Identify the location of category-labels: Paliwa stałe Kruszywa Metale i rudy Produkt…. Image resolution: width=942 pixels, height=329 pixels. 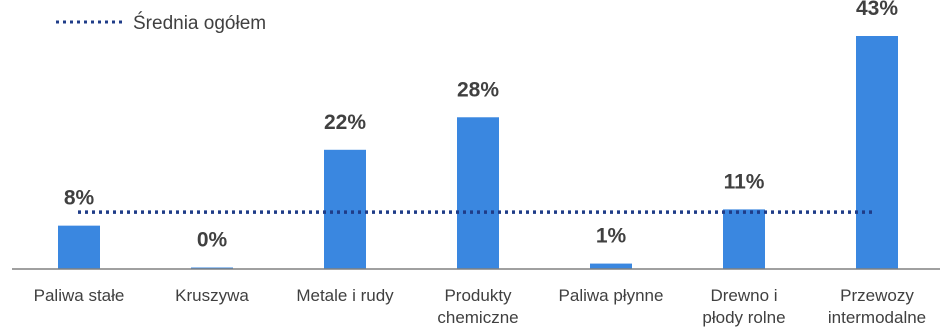
(480, 306).